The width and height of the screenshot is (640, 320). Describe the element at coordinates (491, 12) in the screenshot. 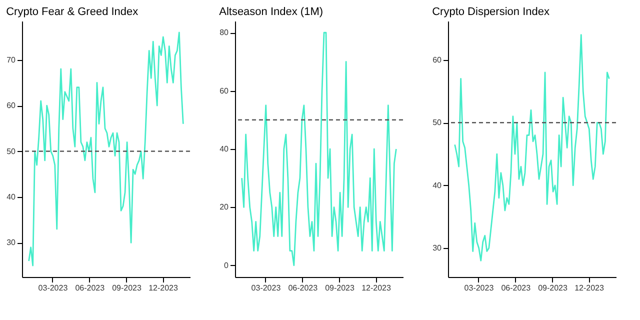

I see `chart-title: Crypto Dispersion Index` at that location.